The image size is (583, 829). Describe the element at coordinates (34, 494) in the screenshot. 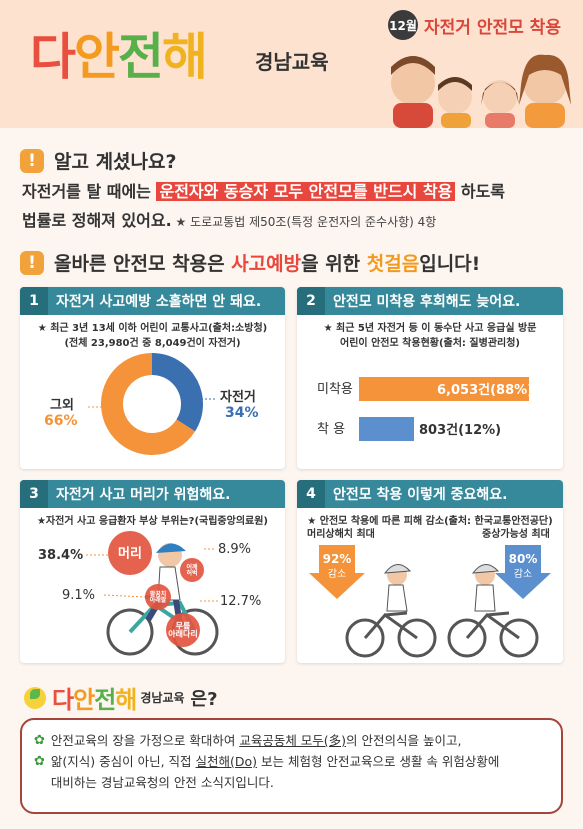

I see `card-3-number: 3` at that location.